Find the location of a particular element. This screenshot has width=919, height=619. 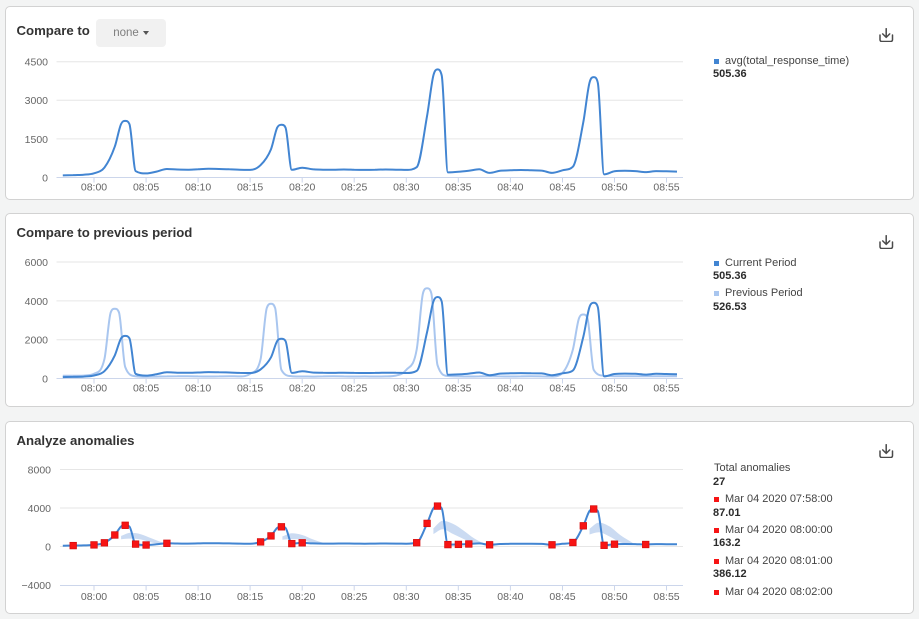

svg-text: 6000 is located at coordinates (37, 263).